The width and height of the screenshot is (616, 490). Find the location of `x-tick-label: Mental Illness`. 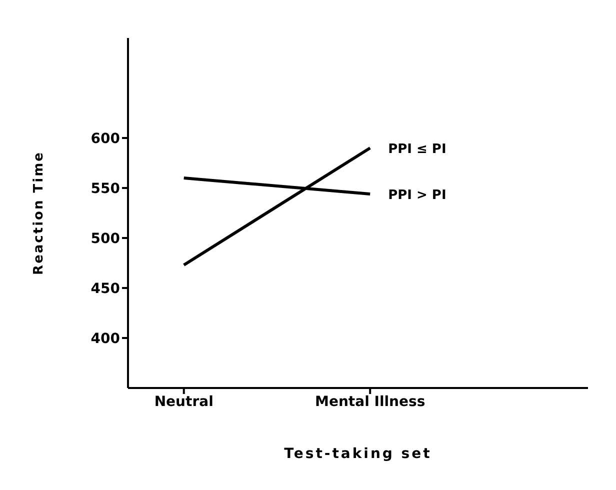

x-tick-label: Mental Illness is located at coordinates (370, 402).